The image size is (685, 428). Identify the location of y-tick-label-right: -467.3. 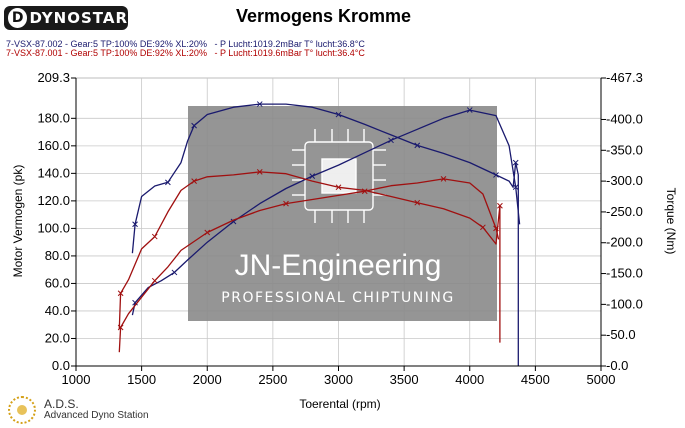
(624, 77).